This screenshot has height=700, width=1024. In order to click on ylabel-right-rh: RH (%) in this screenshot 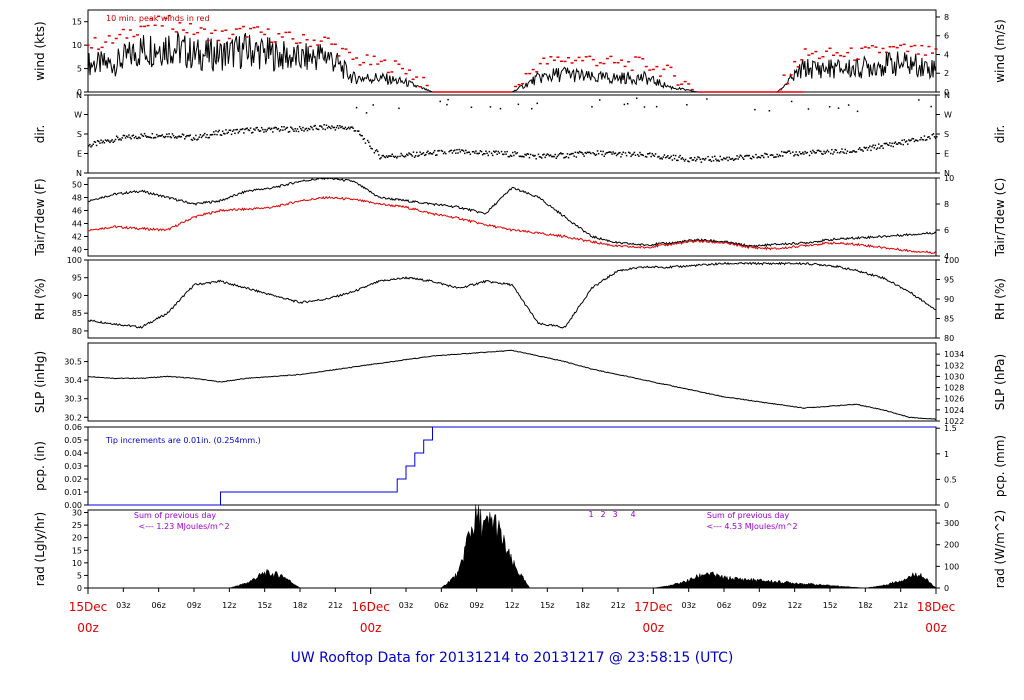, I will do `click(1000, 299)`.